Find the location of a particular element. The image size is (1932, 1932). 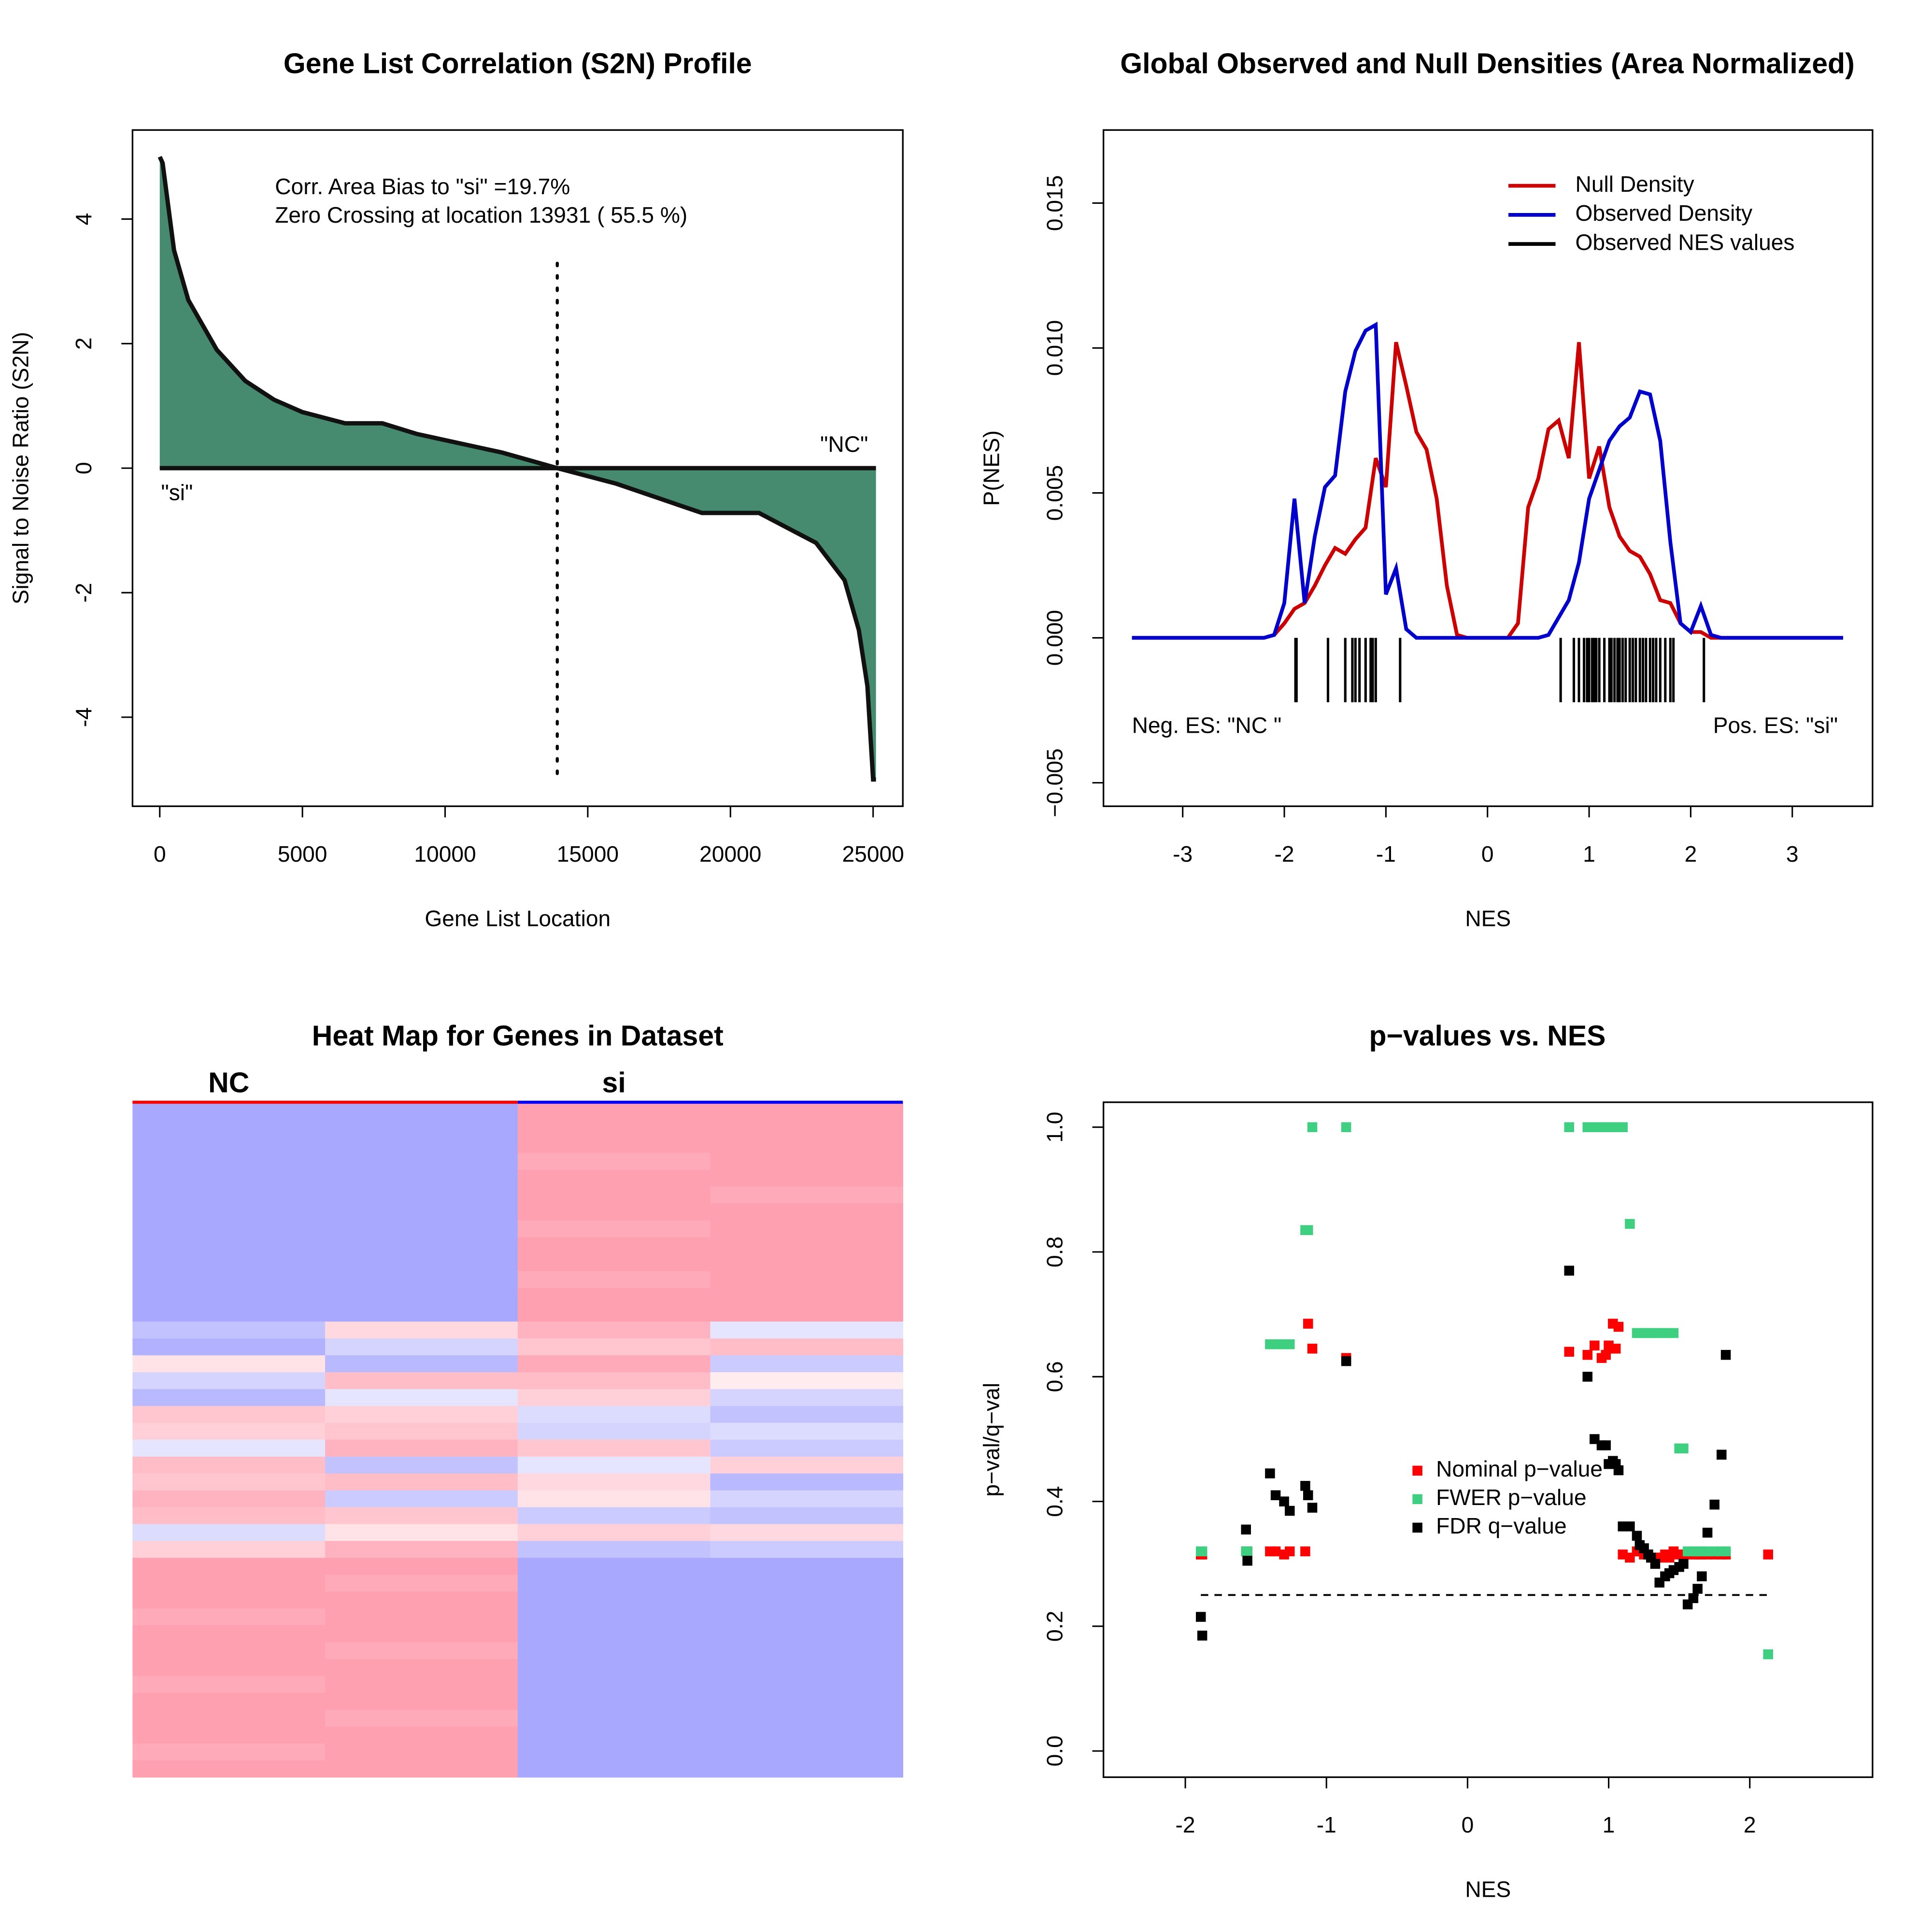

chart-title: p−values vs. NES is located at coordinates (1487, 1035).